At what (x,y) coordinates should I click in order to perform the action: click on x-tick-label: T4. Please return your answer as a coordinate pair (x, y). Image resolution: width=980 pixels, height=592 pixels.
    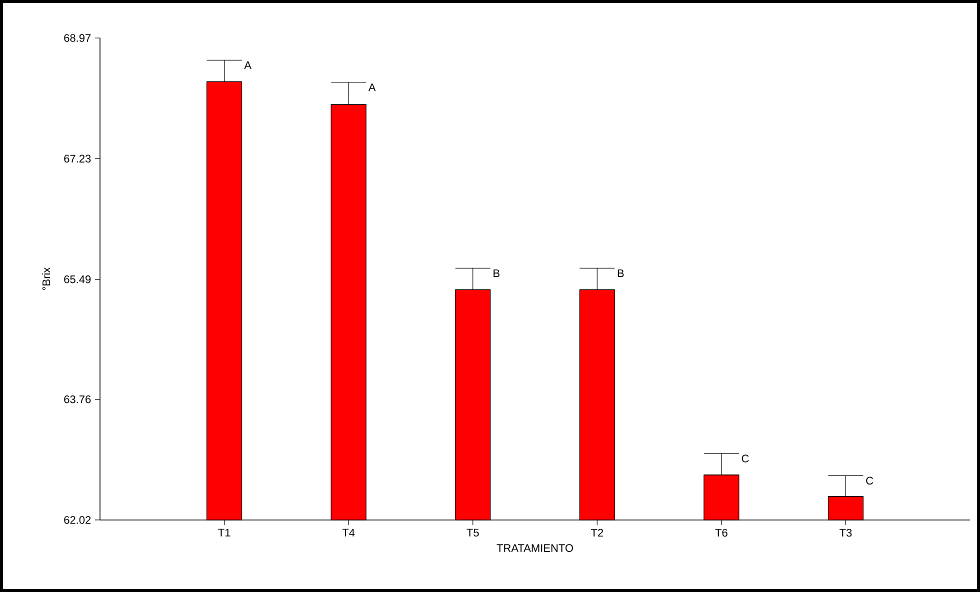
    Looking at the image, I should click on (348, 532).